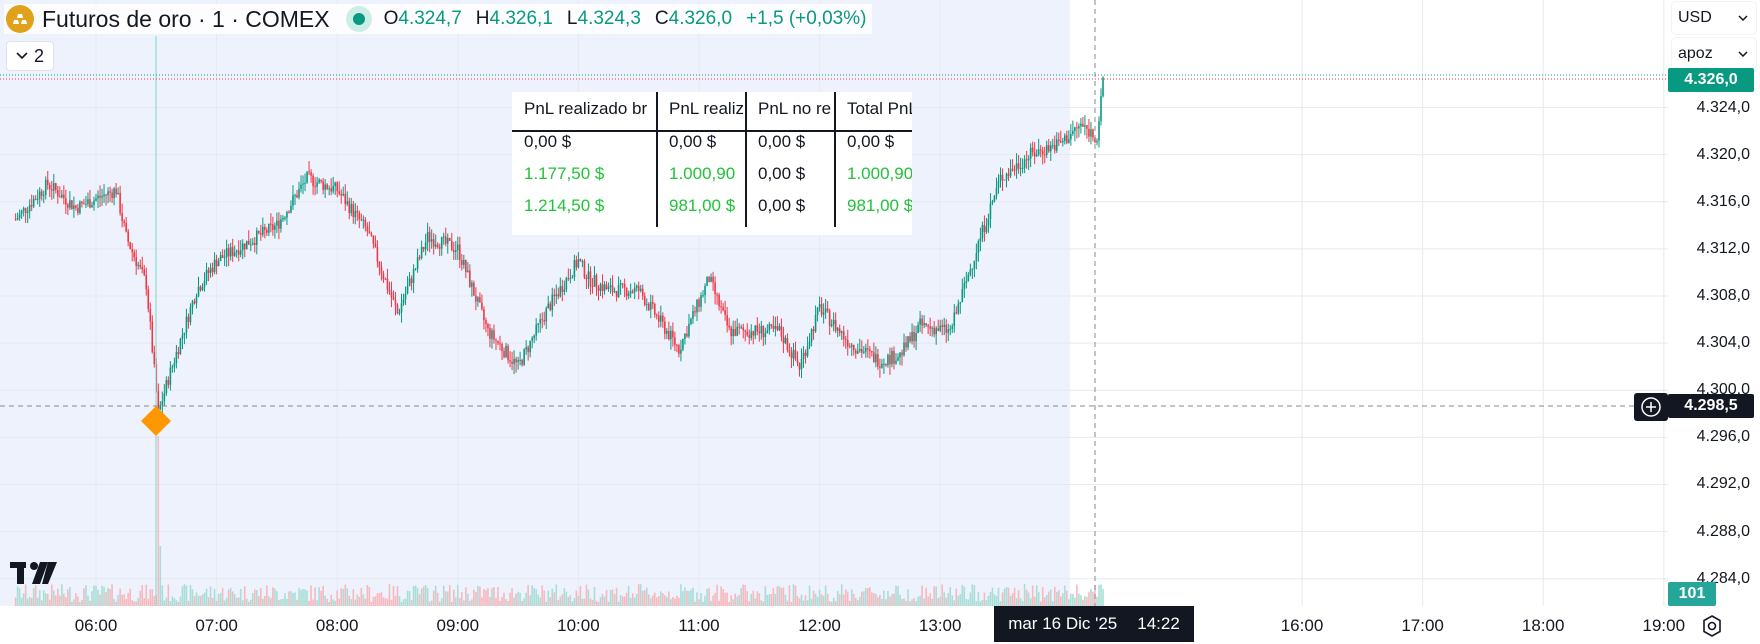 The width and height of the screenshot is (1760, 644). What do you see at coordinates (186, 18) in the screenshot?
I see `symbol-title: Futuros de oro · 1 · COMEX` at bounding box center [186, 18].